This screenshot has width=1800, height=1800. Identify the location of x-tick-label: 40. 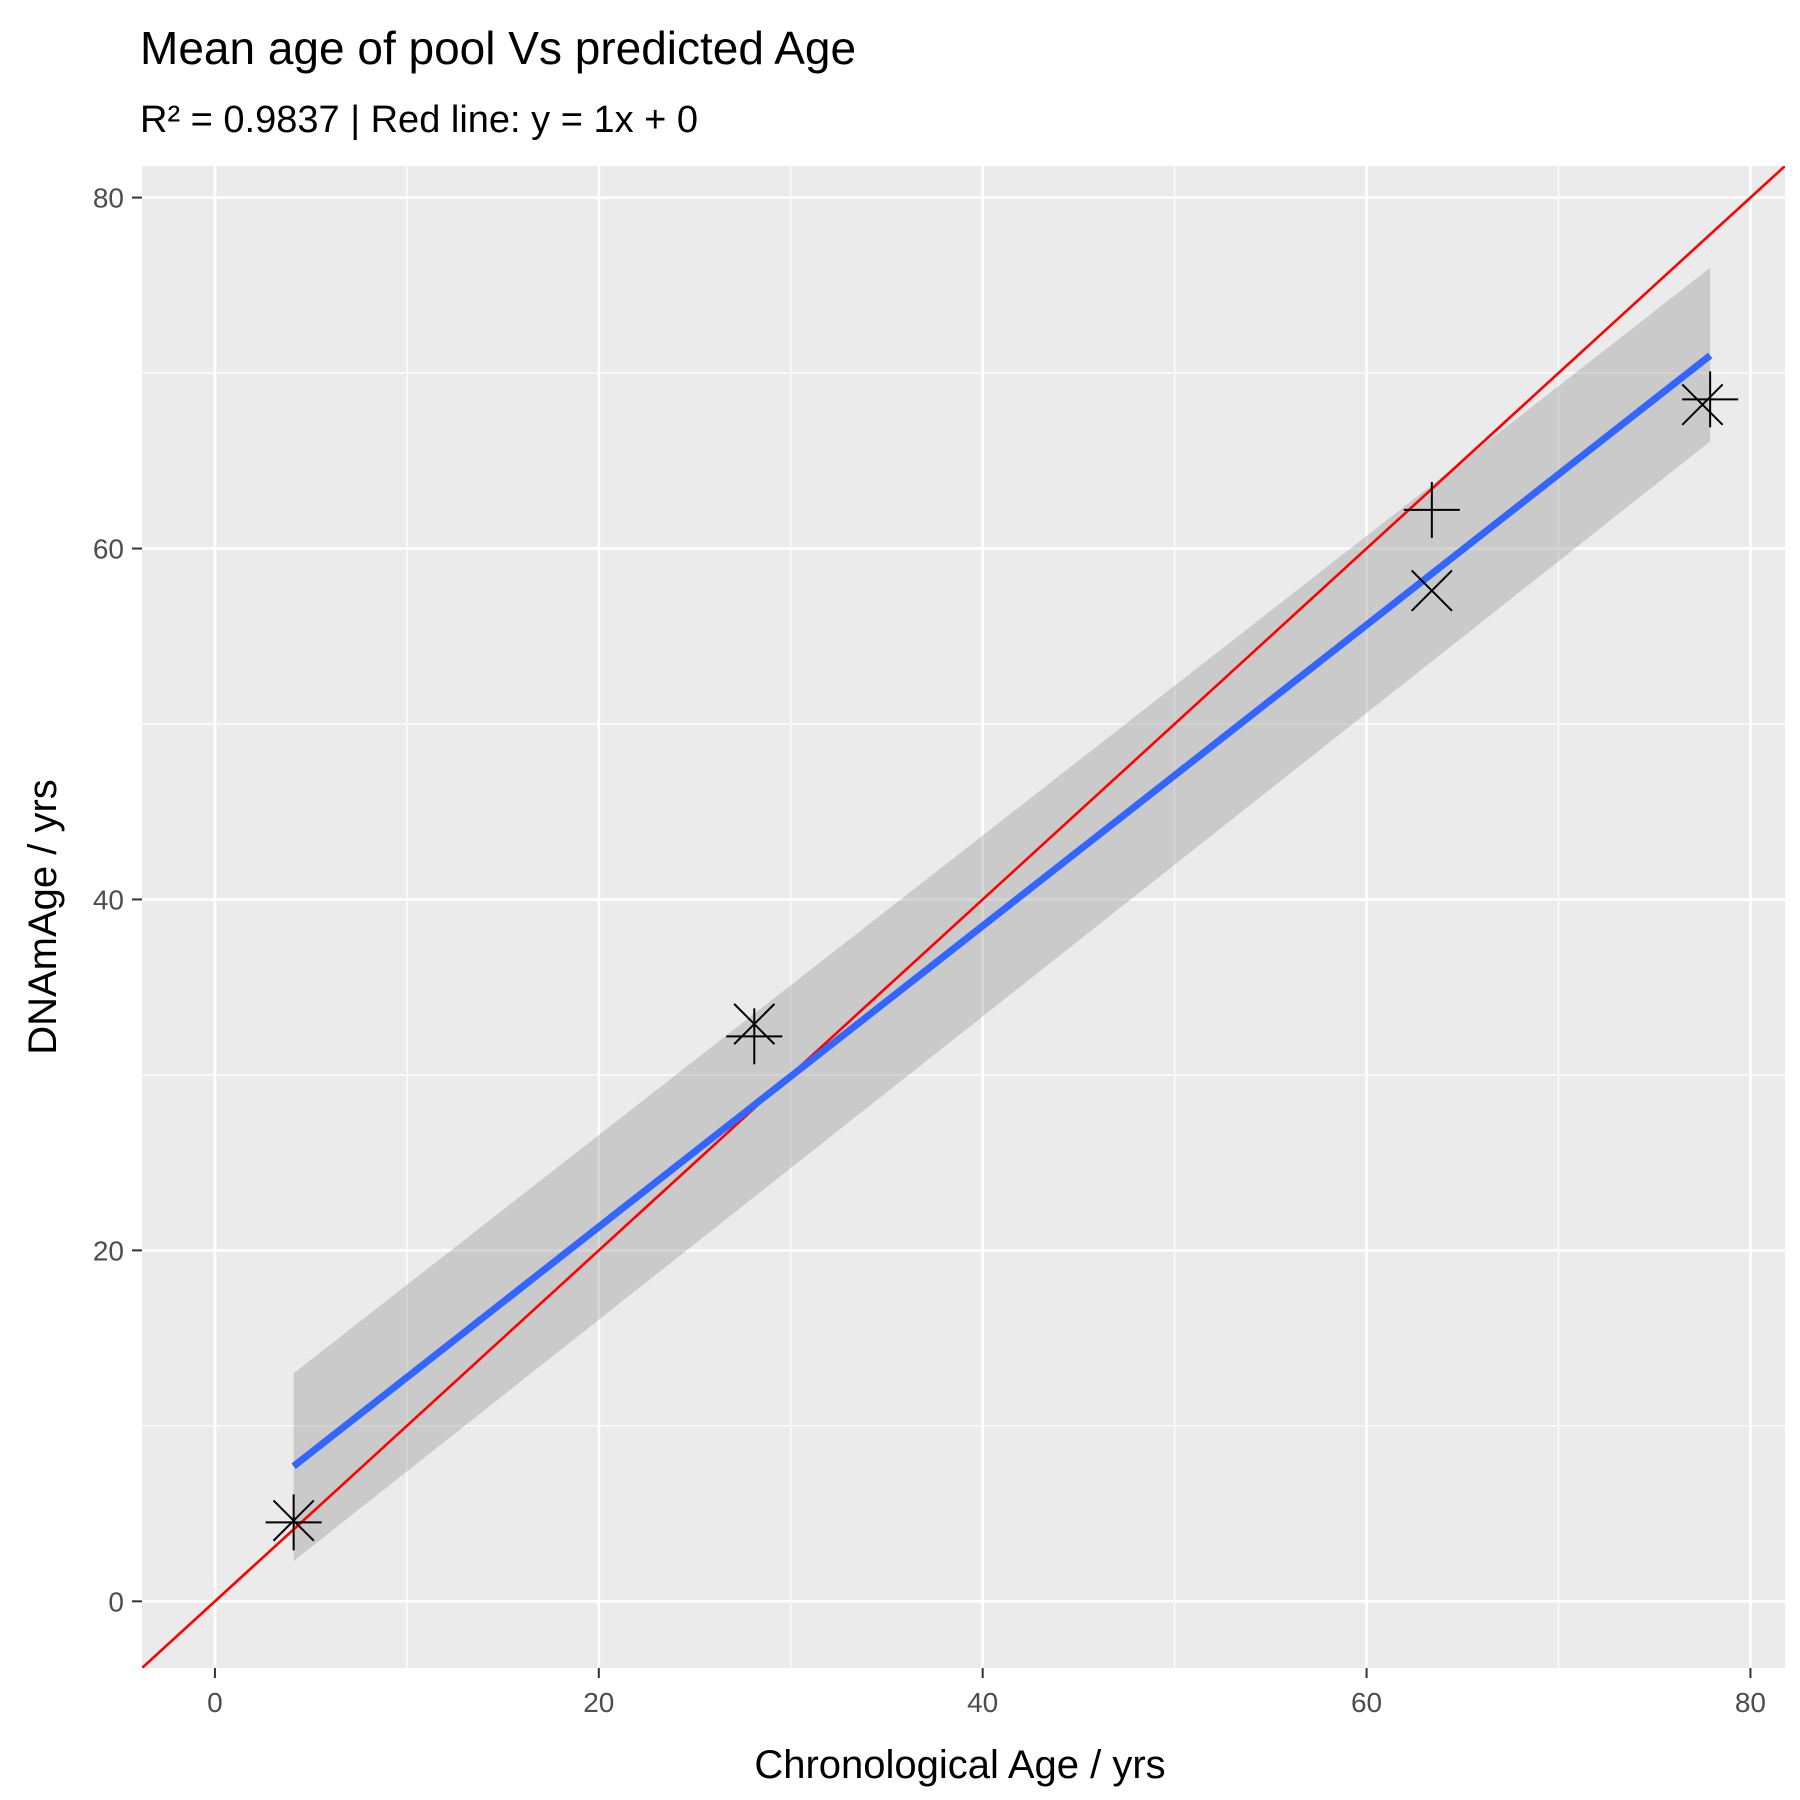
(982, 1702).